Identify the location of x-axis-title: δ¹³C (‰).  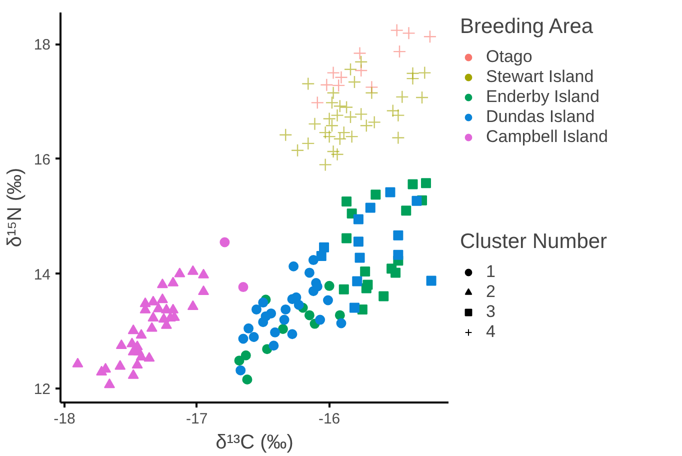
(255, 443).